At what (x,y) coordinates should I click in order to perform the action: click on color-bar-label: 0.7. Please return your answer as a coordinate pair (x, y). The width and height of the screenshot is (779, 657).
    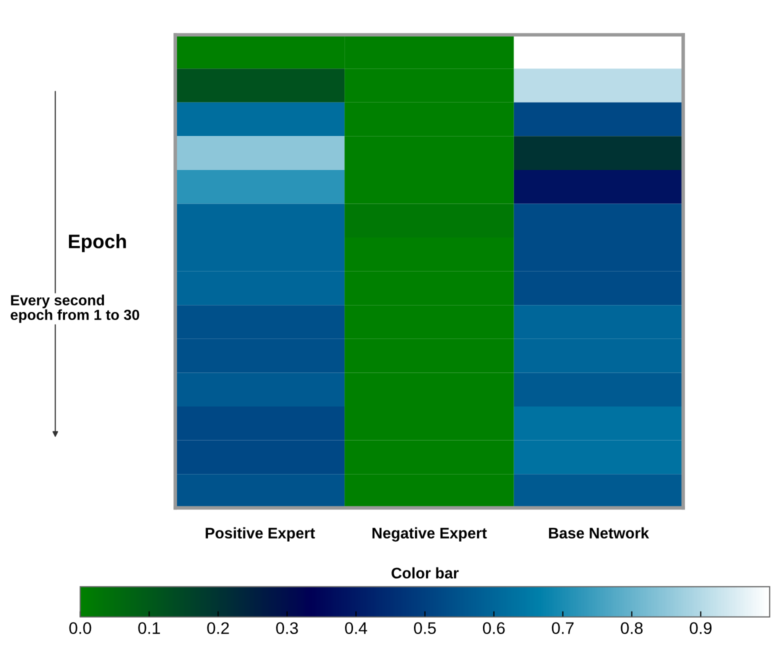
    Looking at the image, I should click on (563, 628).